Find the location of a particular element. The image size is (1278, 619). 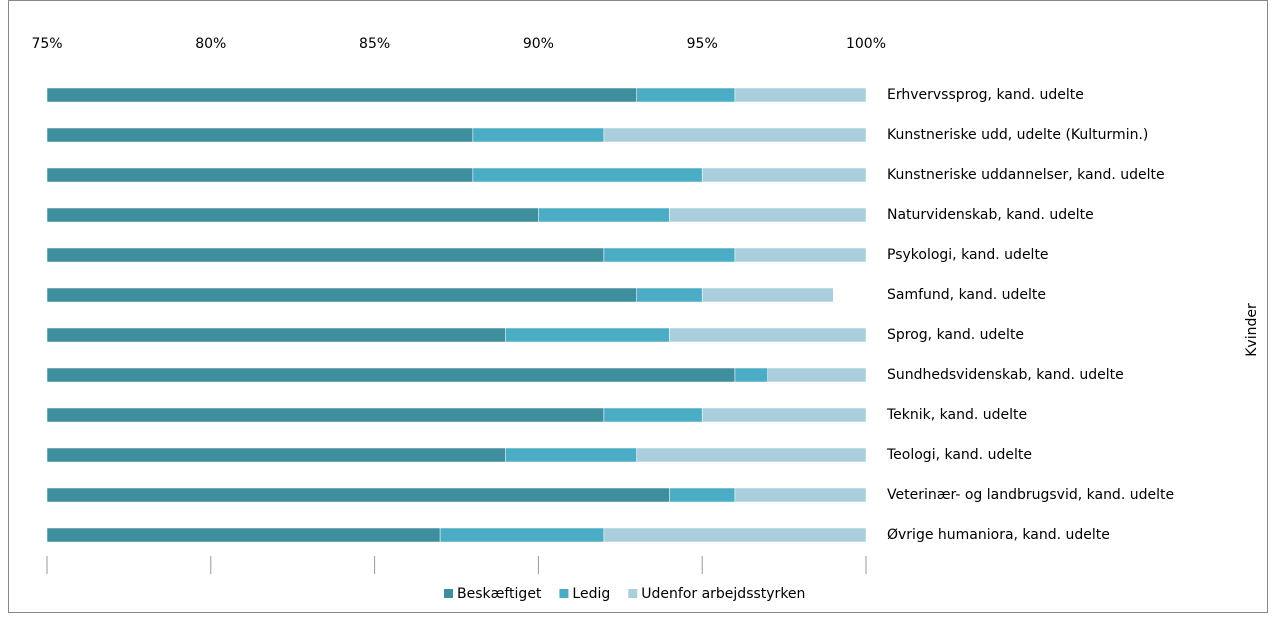

category-label: Øvrige humaniora, kand. udelte is located at coordinates (998, 535).